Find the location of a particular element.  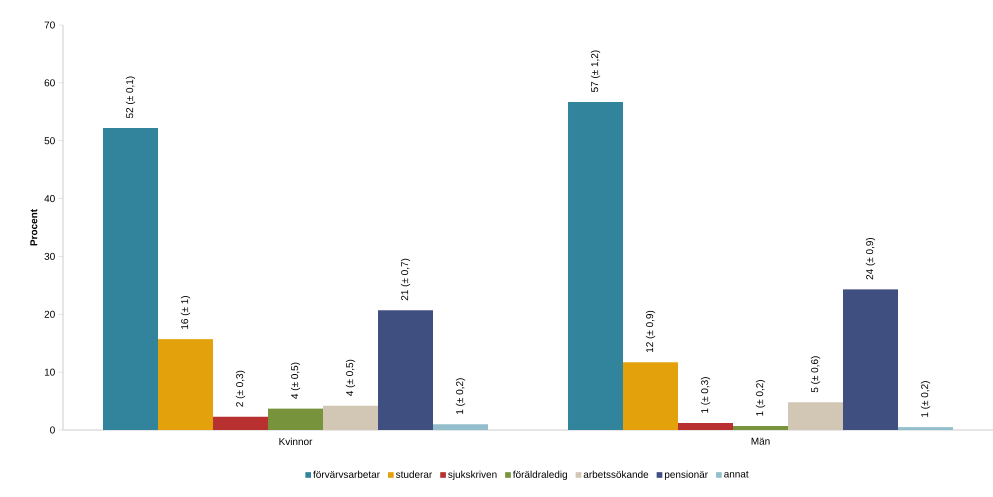

y-tick-label: 30 is located at coordinates (49, 256).